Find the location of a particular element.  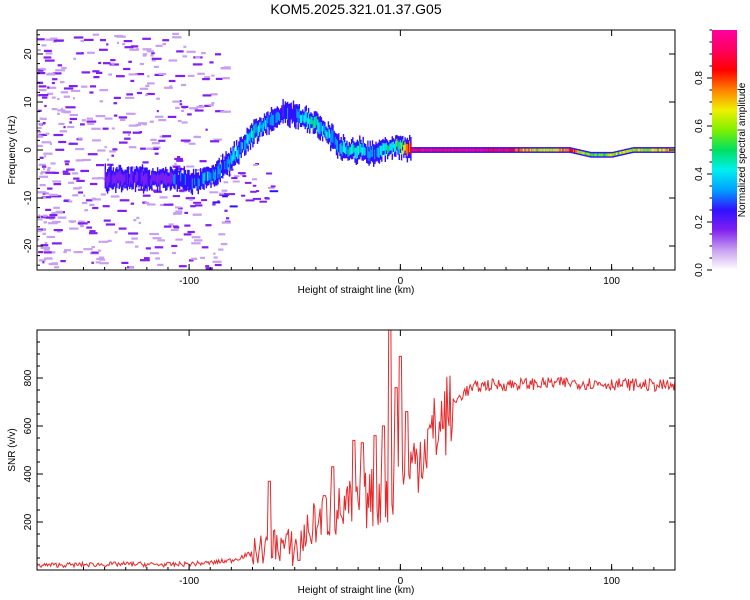

colorbar-tick-label: 0.6 is located at coordinates (699, 126).